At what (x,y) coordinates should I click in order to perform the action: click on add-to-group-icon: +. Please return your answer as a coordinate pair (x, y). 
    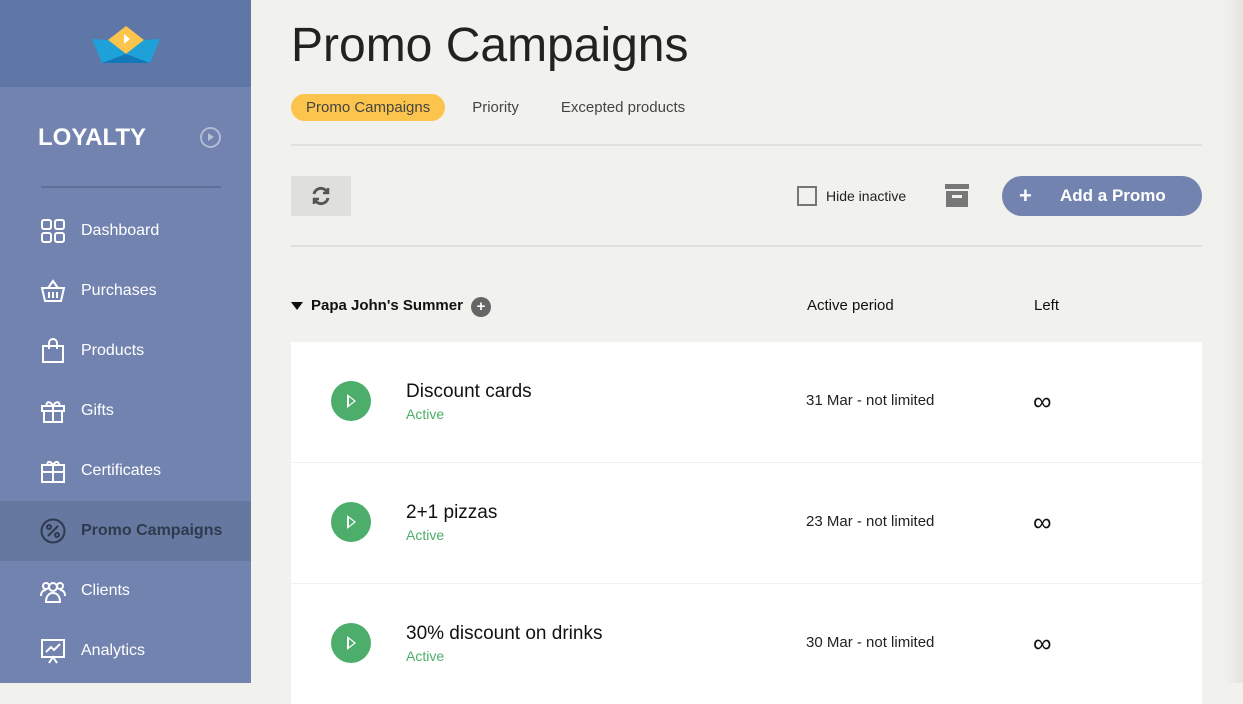
    Looking at the image, I should click on (481, 307).